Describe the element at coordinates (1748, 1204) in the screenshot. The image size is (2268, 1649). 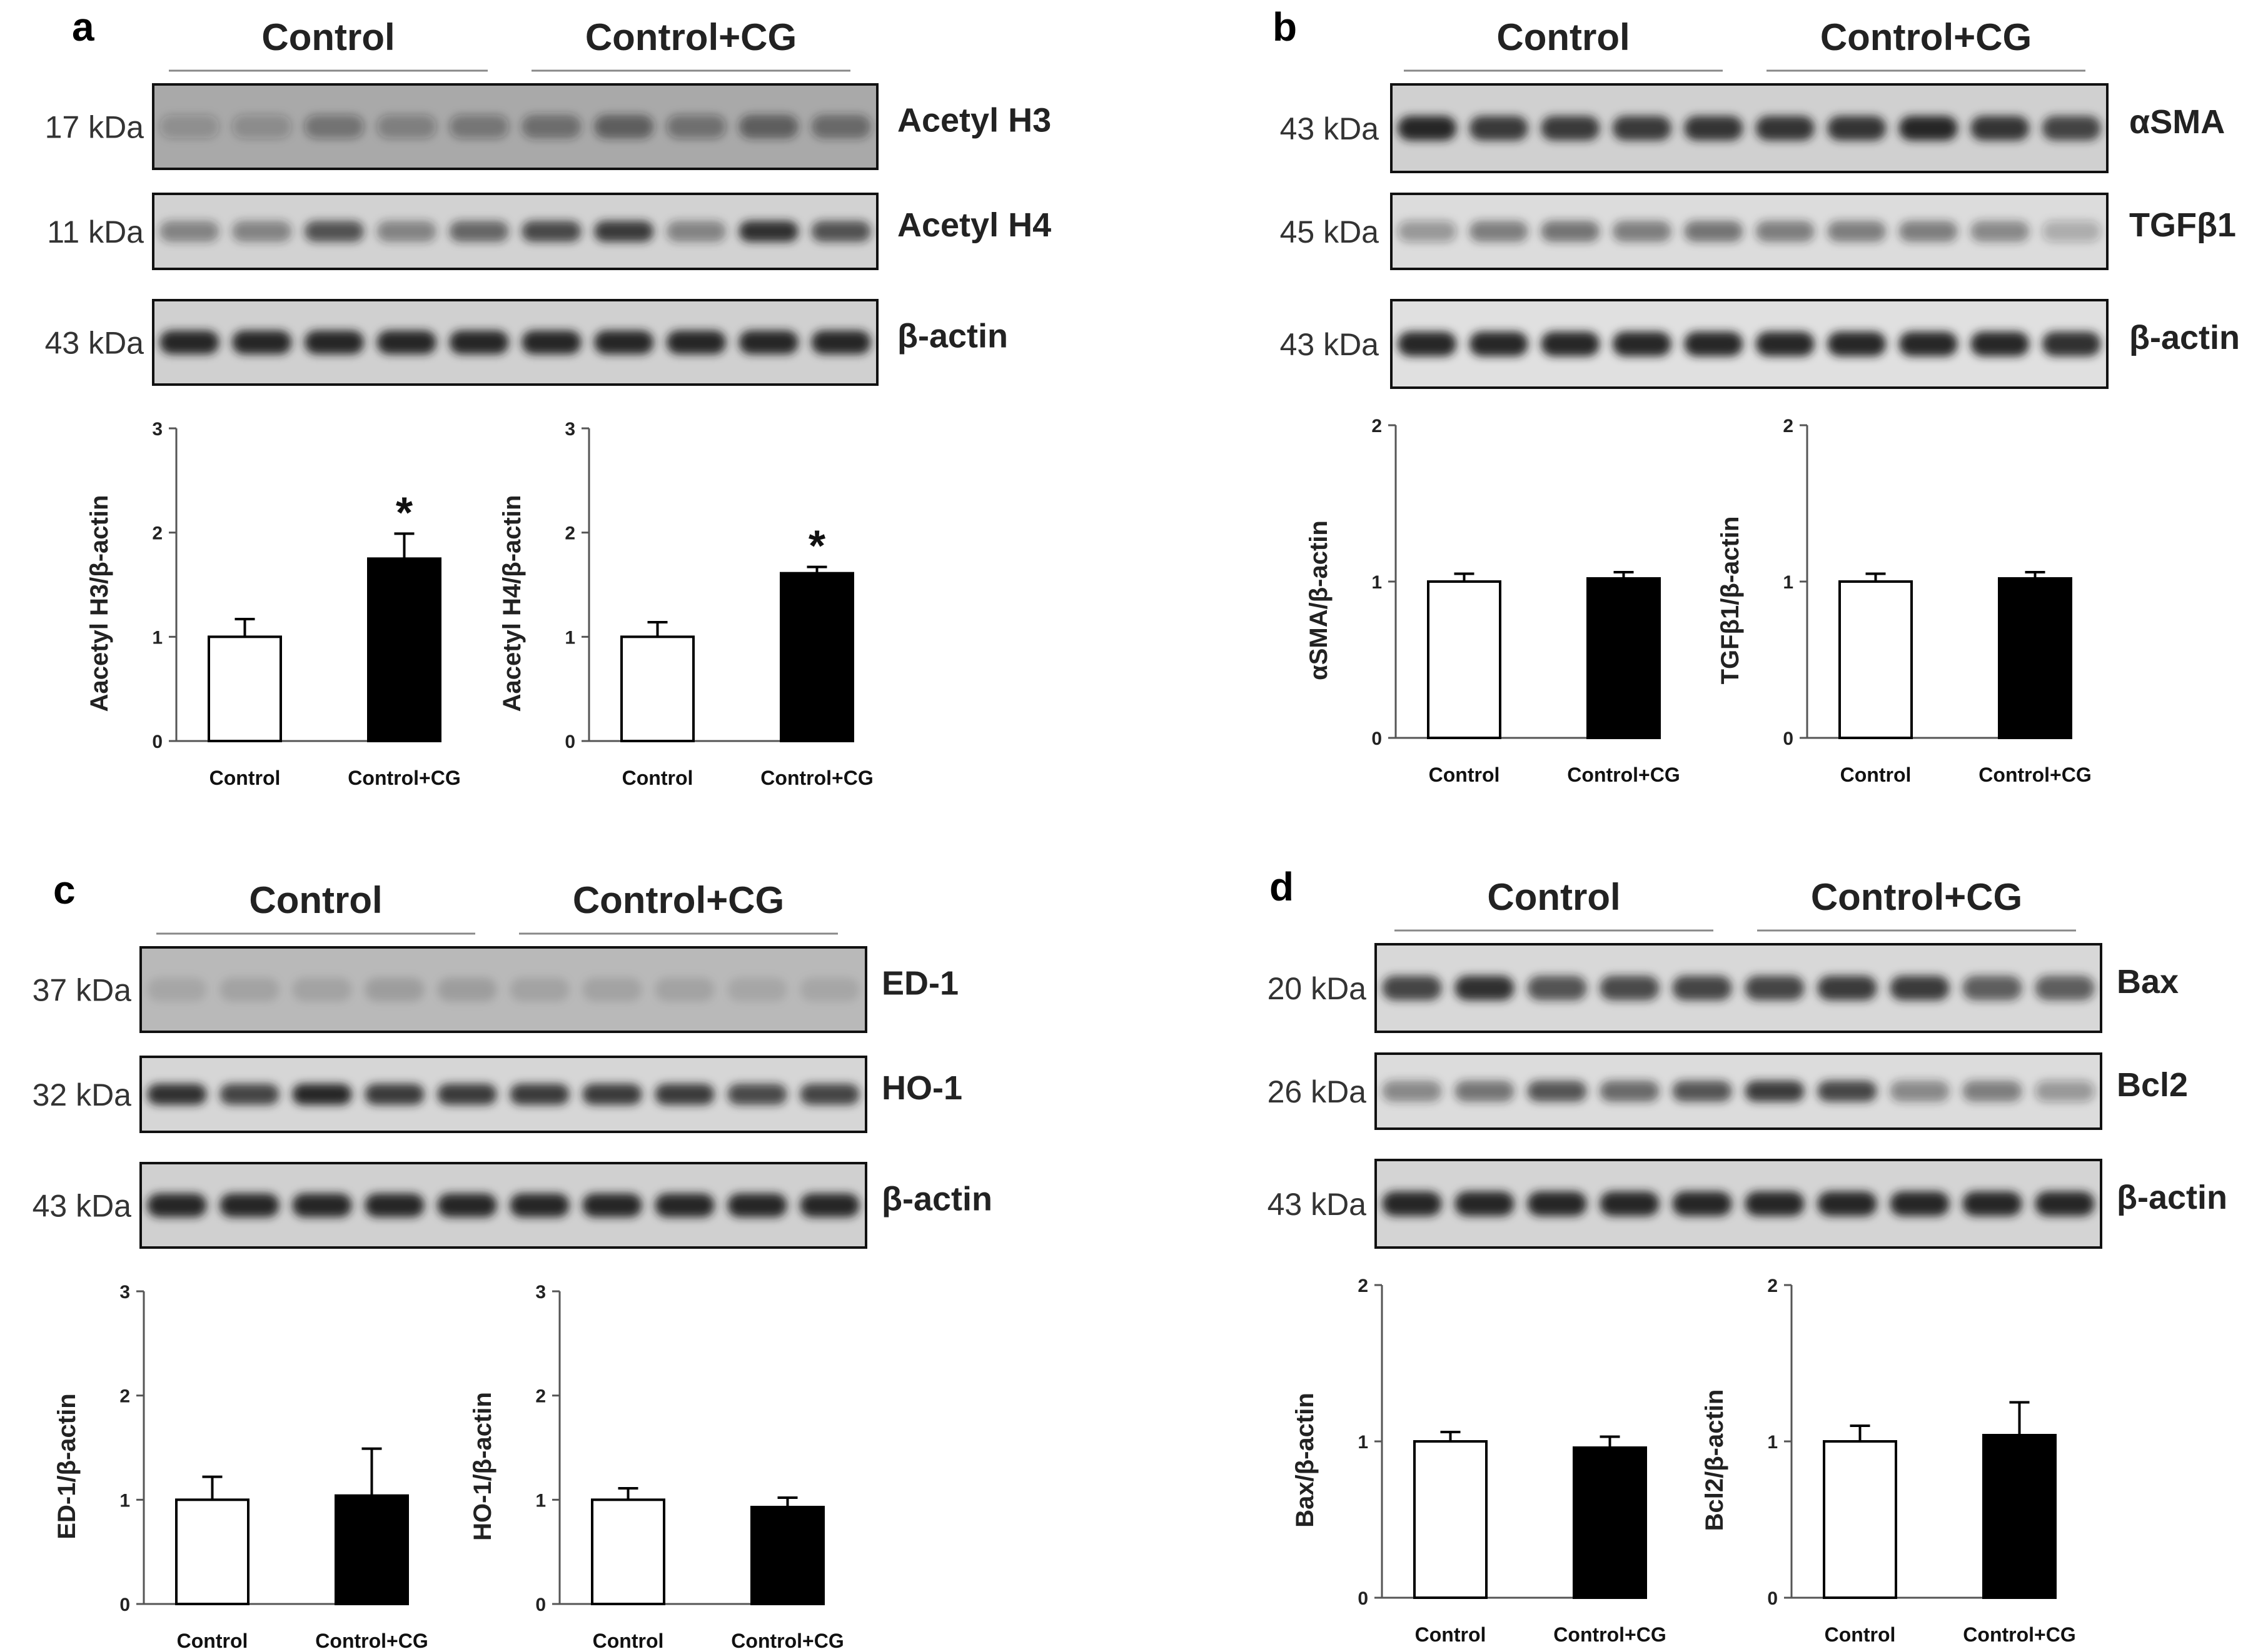
I see `blot-β-actin: 43 kDa β-actin` at that location.